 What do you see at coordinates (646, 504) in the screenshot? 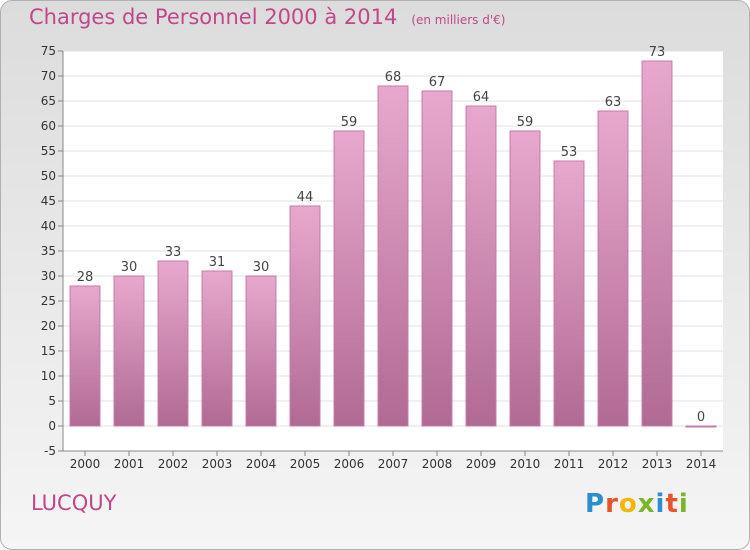
I see `logo-letter: x` at bounding box center [646, 504].